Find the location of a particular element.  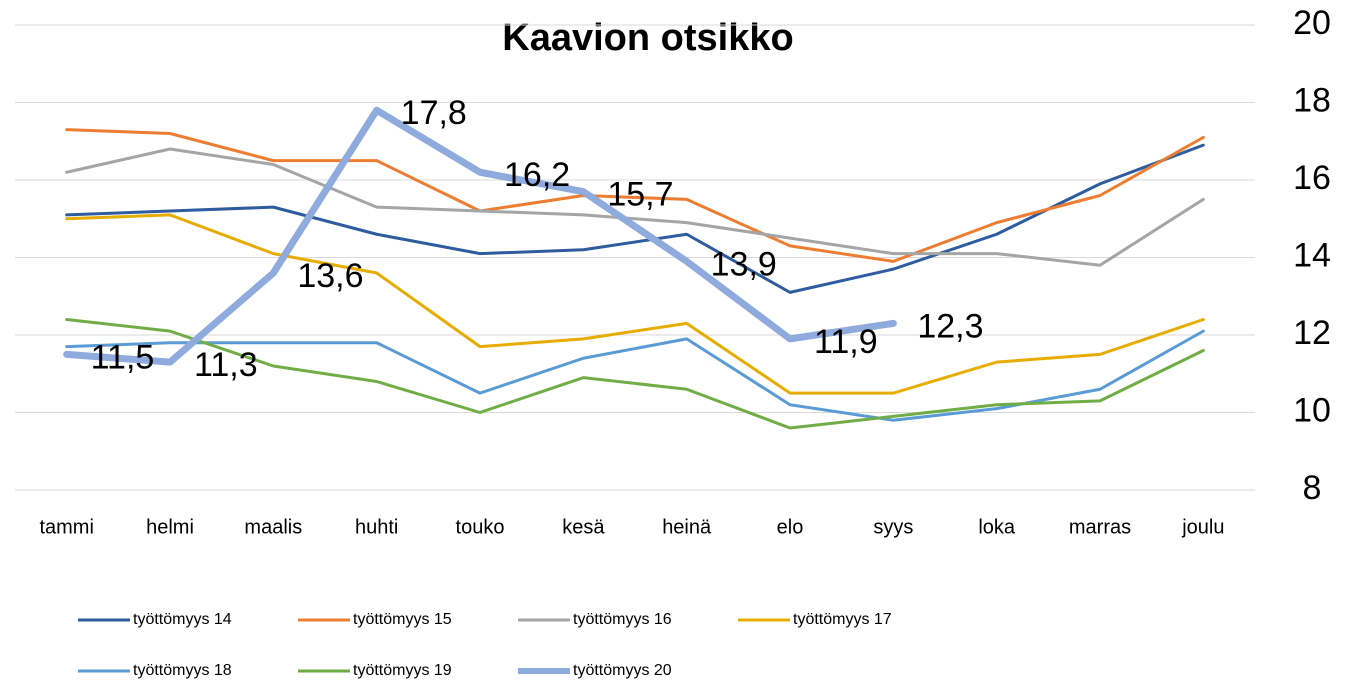

x-tick-label: kesä is located at coordinates (583, 527).